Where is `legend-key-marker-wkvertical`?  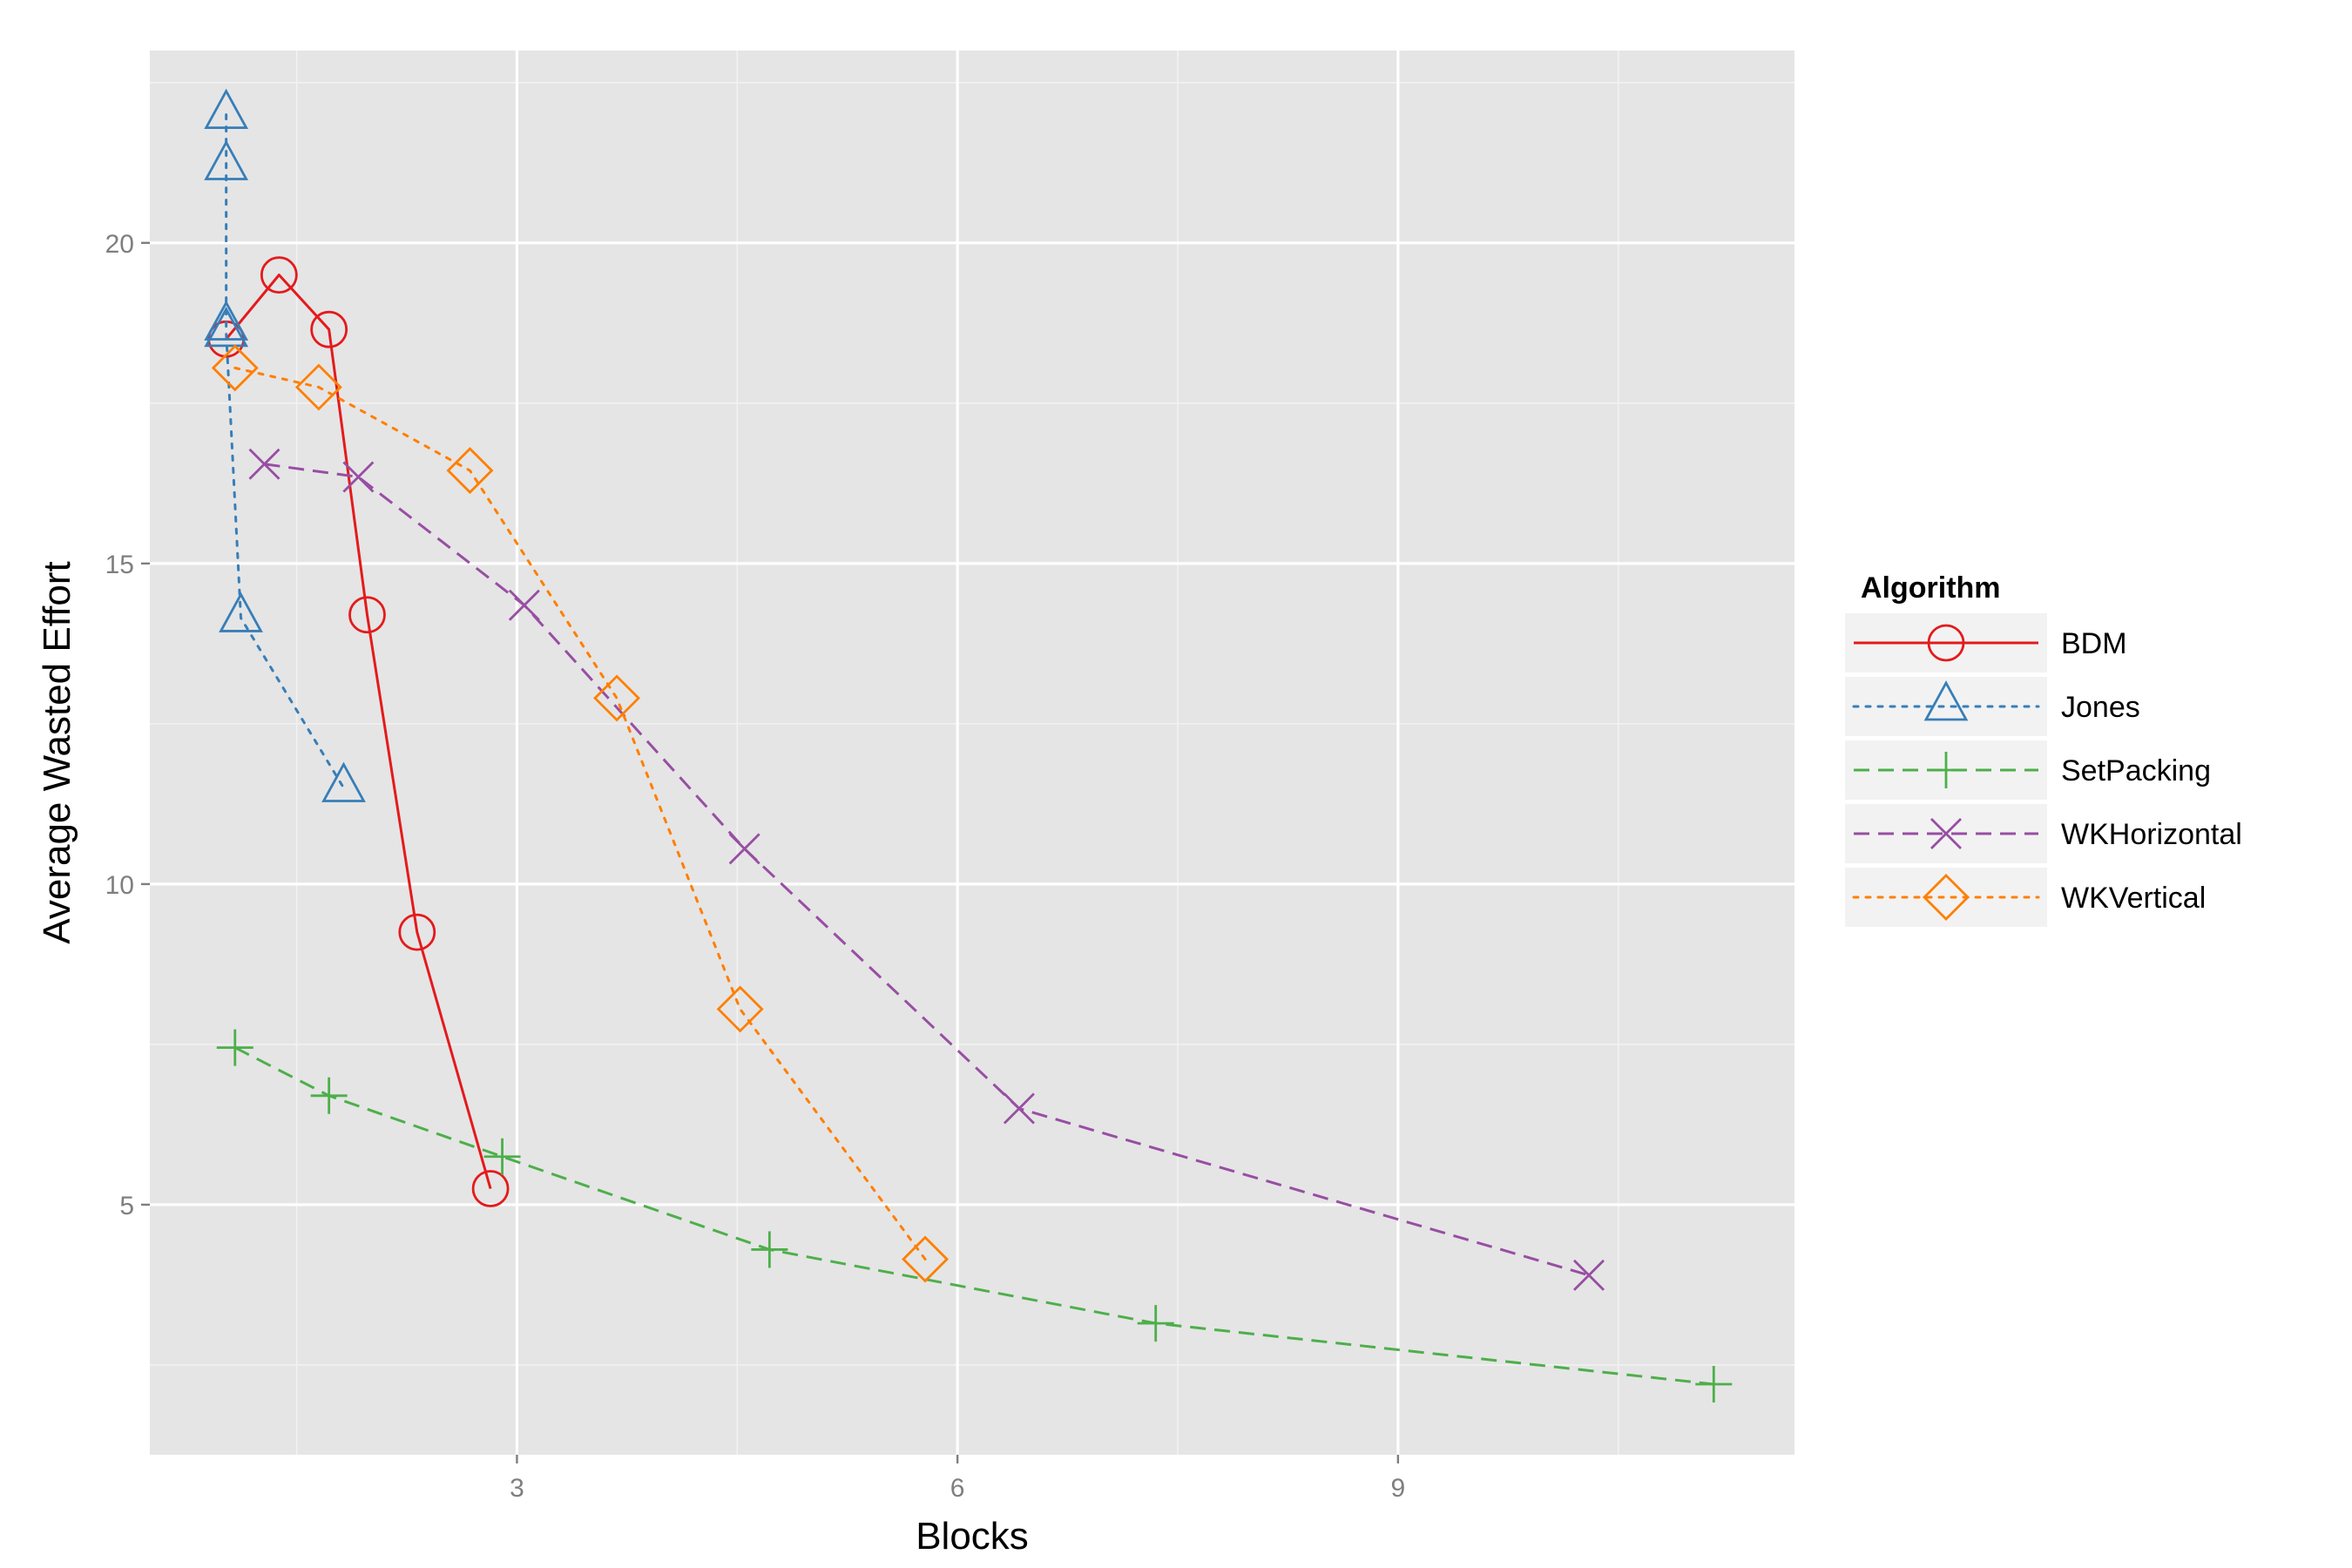 legend-key-marker-wkvertical is located at coordinates (1946, 897).